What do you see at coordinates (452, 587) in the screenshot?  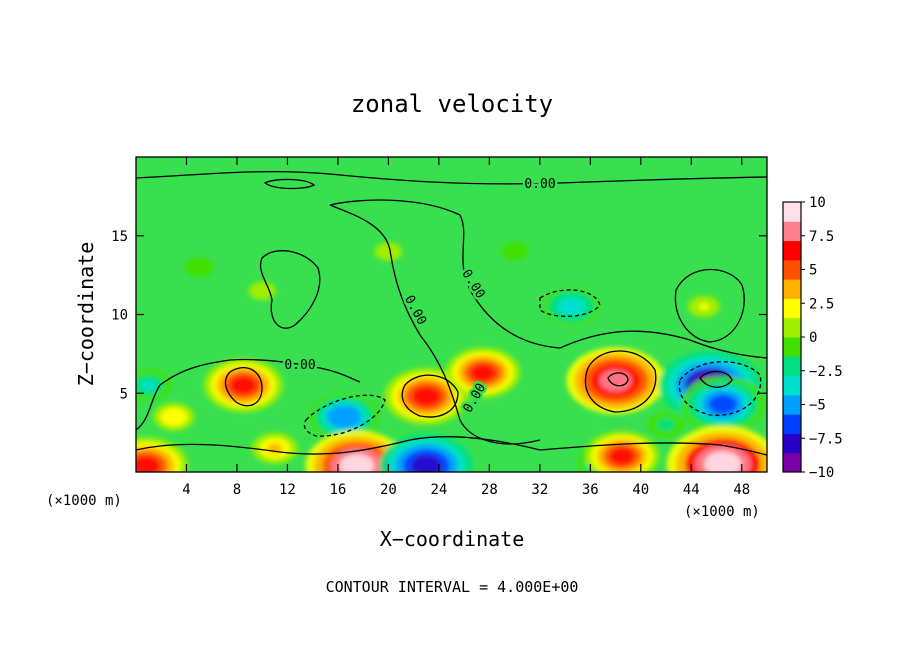 I see `contour-interval-footer: CONTOUR INTERVAL = 4.000E+00` at bounding box center [452, 587].